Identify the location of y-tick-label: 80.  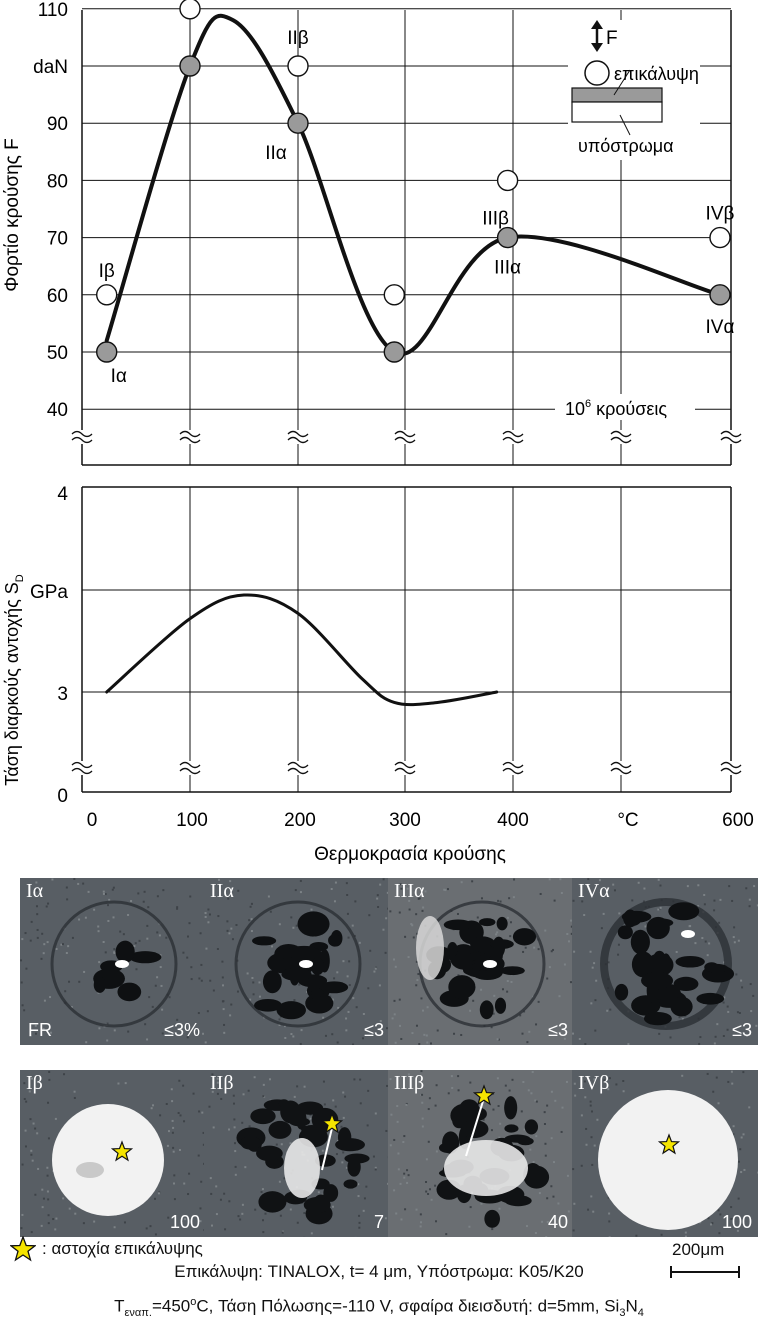
(57, 181).